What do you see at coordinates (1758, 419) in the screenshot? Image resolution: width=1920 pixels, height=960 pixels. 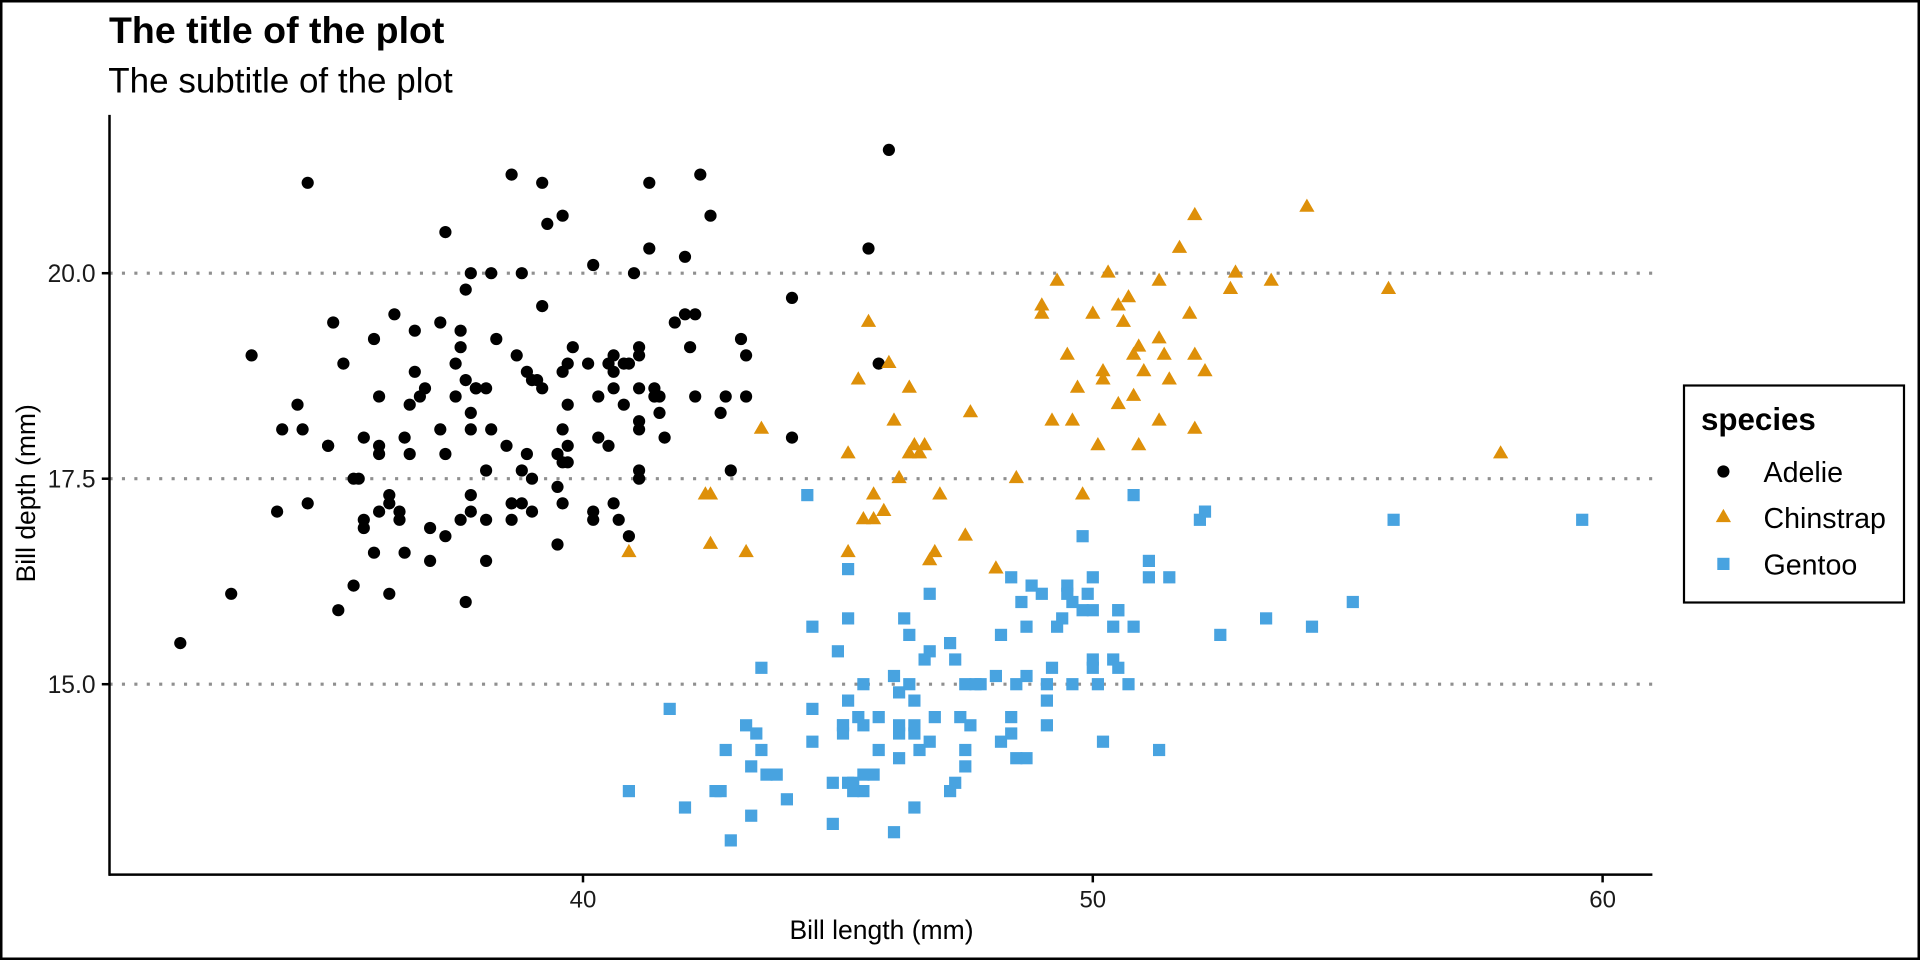 I see `svg-text: species` at bounding box center [1758, 419].